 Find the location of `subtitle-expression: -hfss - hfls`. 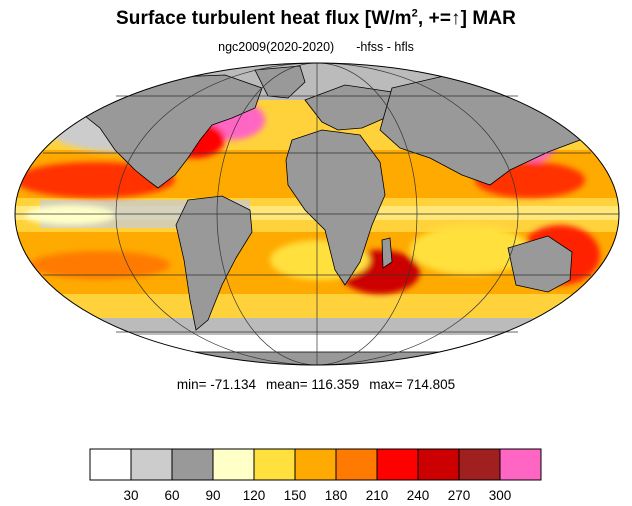

subtitle-expression: -hfss - hfls is located at coordinates (385, 47).